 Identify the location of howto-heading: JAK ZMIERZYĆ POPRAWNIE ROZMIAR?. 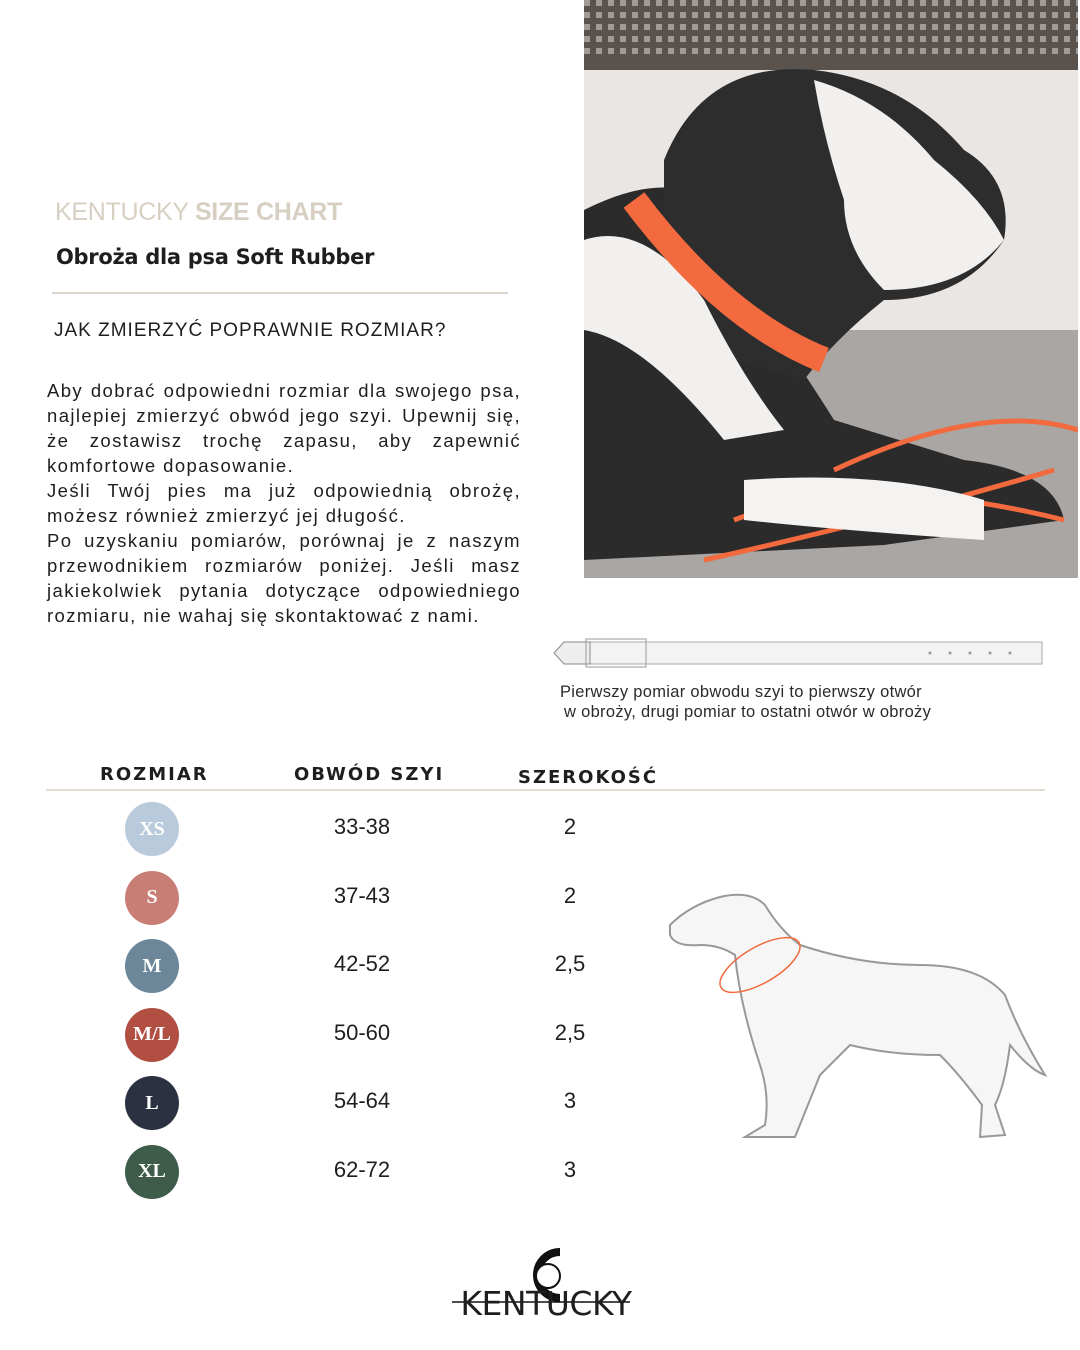
(250, 330).